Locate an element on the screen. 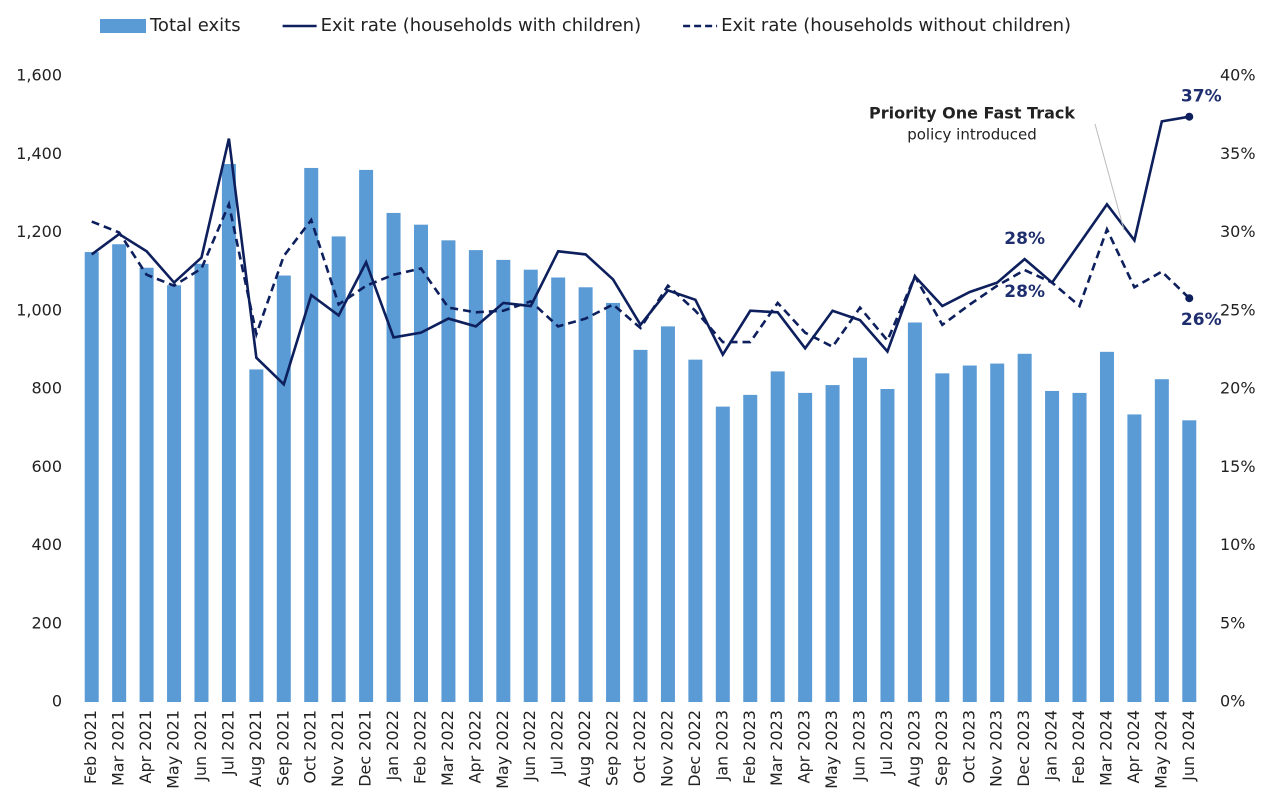 The image size is (1263, 795). x-tick-label: Nov 2022 is located at coordinates (666, 748).